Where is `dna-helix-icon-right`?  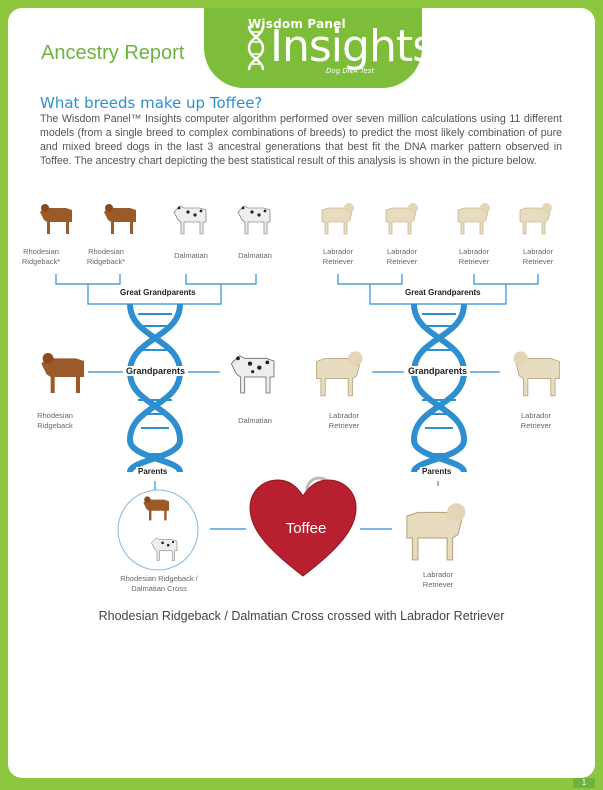 dna-helix-icon-right is located at coordinates (439, 388).